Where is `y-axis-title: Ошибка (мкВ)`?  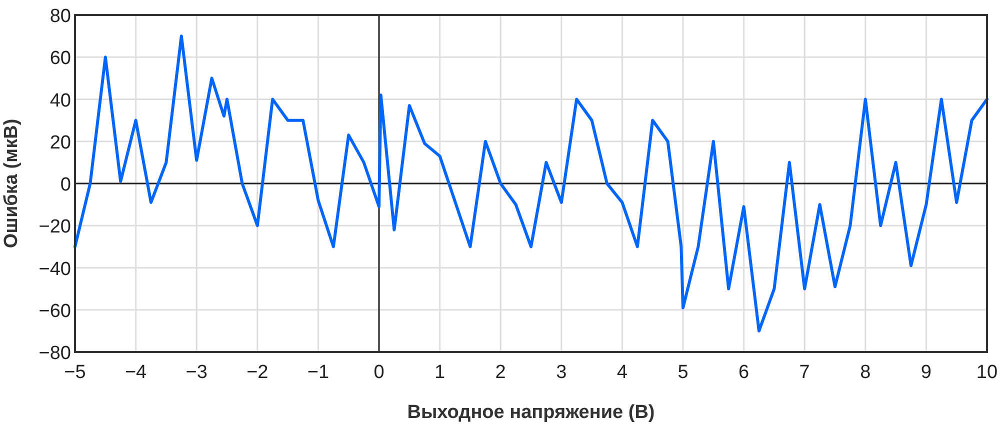 y-axis-title: Ошибка (мкВ) is located at coordinates (11, 183).